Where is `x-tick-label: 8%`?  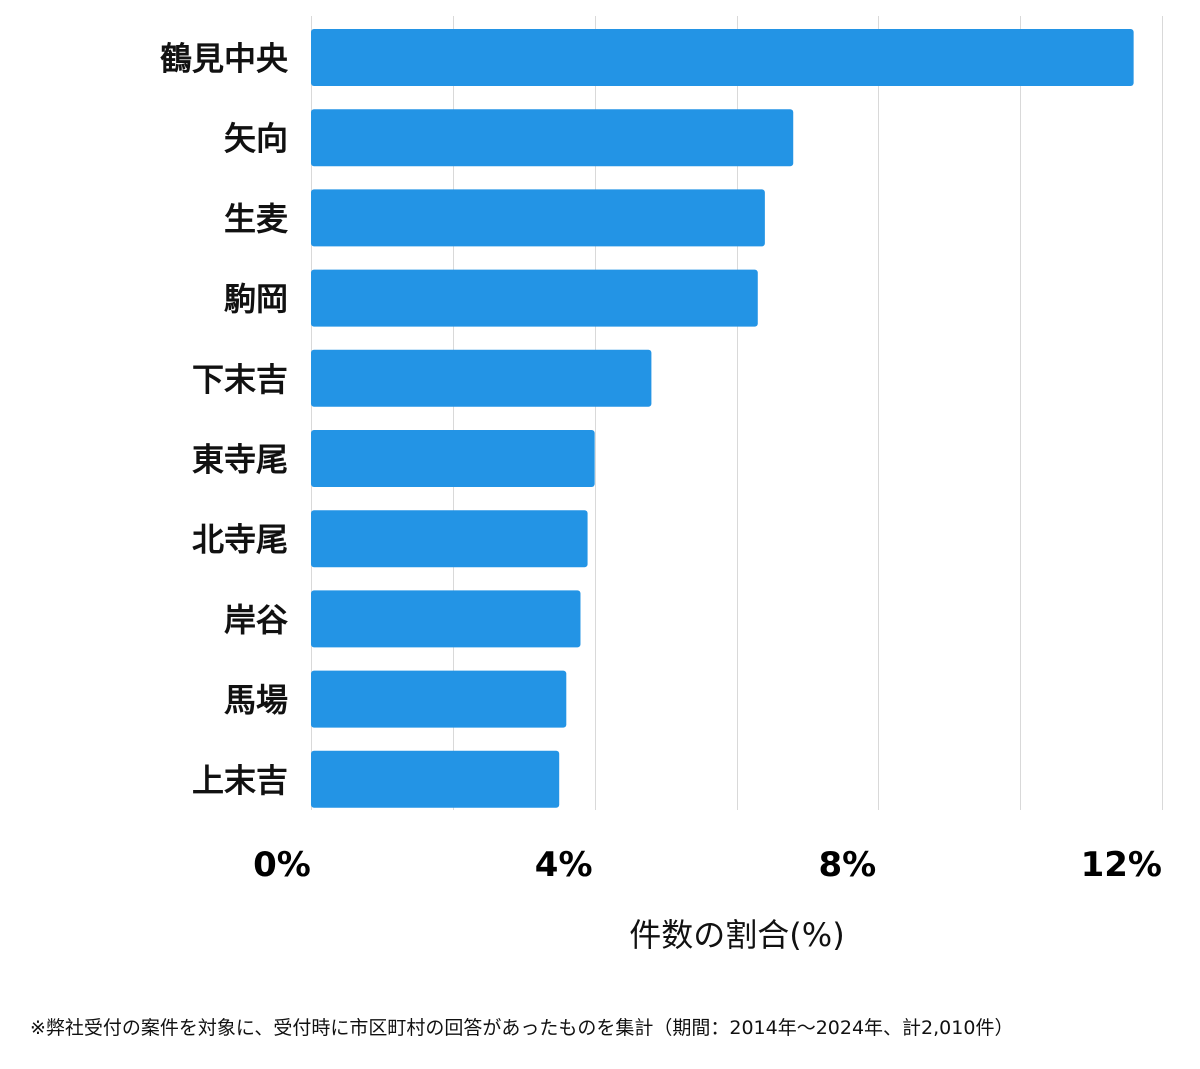
x-tick-label: 8% is located at coordinates (847, 865).